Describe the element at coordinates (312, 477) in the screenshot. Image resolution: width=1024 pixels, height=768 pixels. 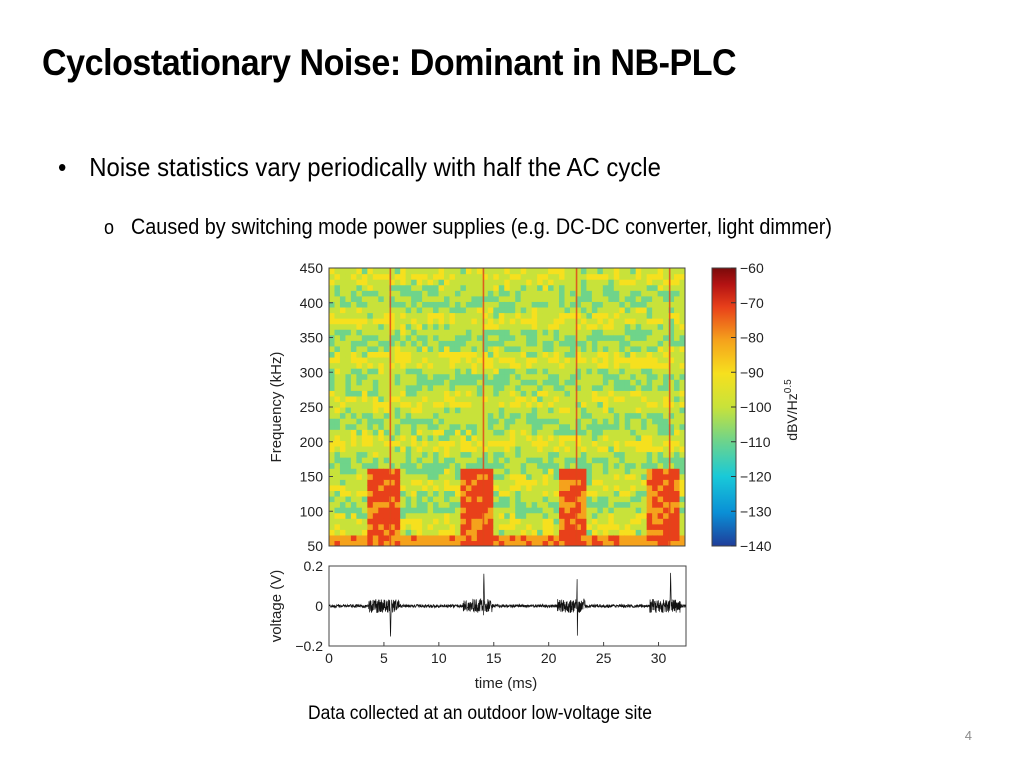
I see `spectrogram-ytick-label: 150` at that location.